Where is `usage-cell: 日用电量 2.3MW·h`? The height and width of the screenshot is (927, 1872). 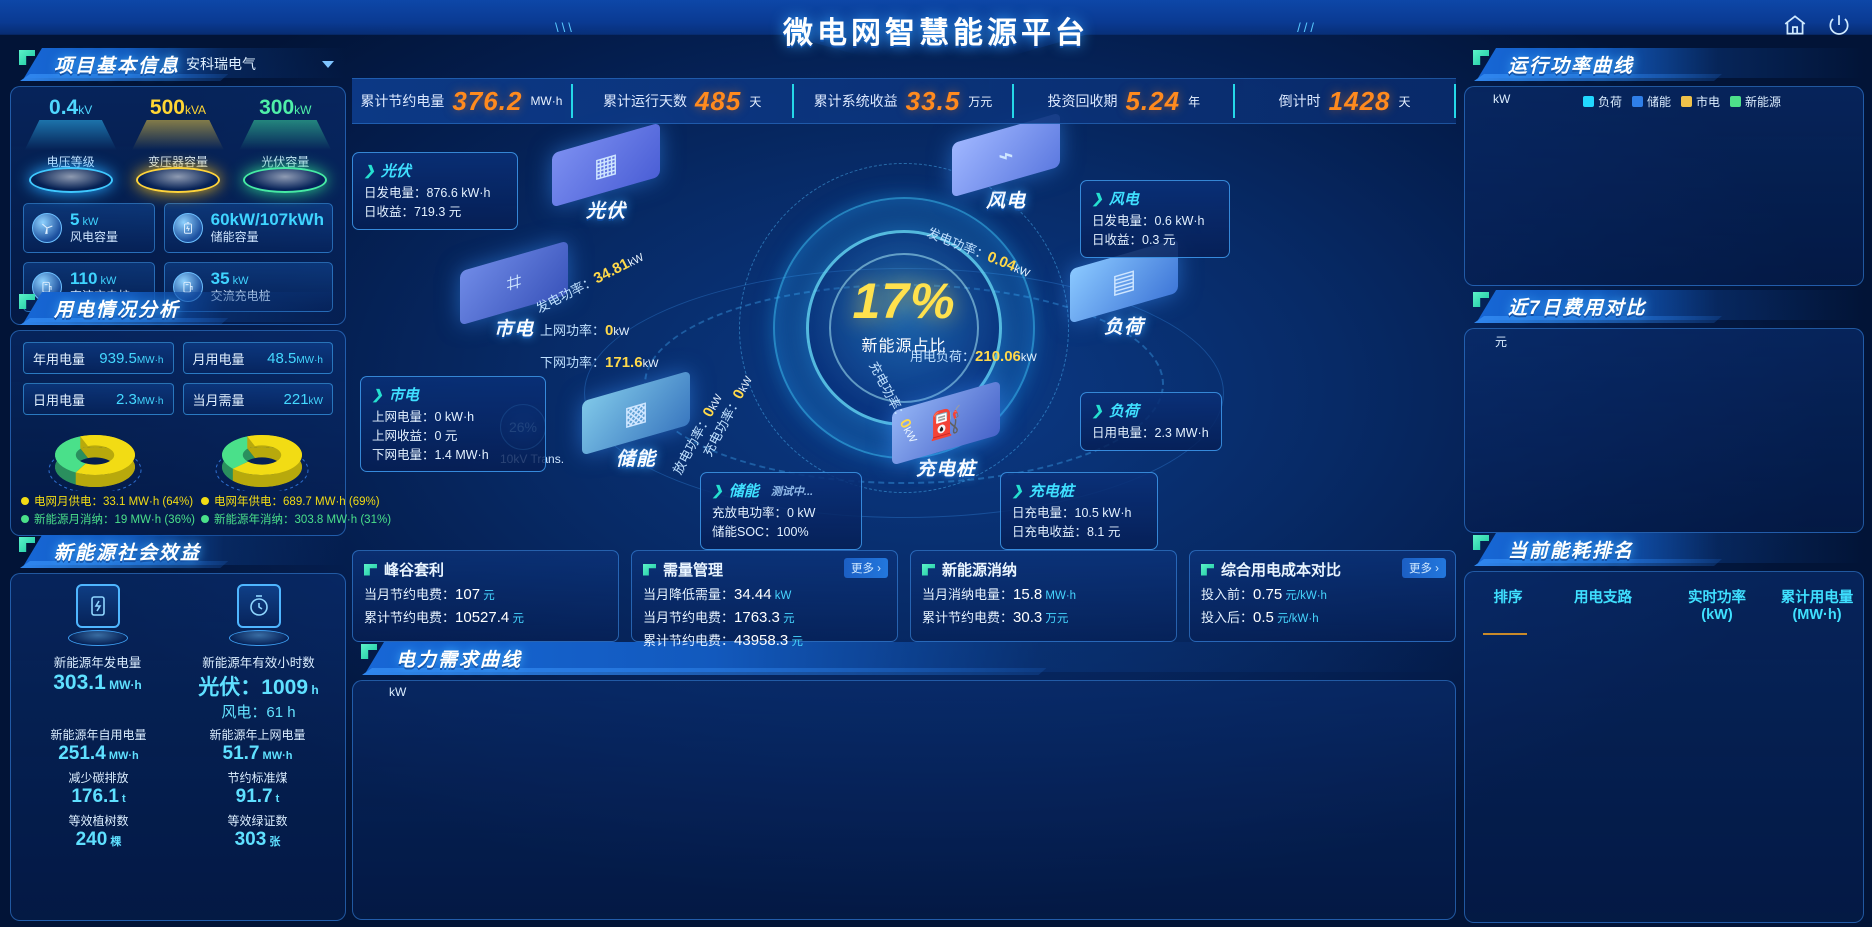
usage-cell: 日用电量 2.3MW·h is located at coordinates (98, 399).